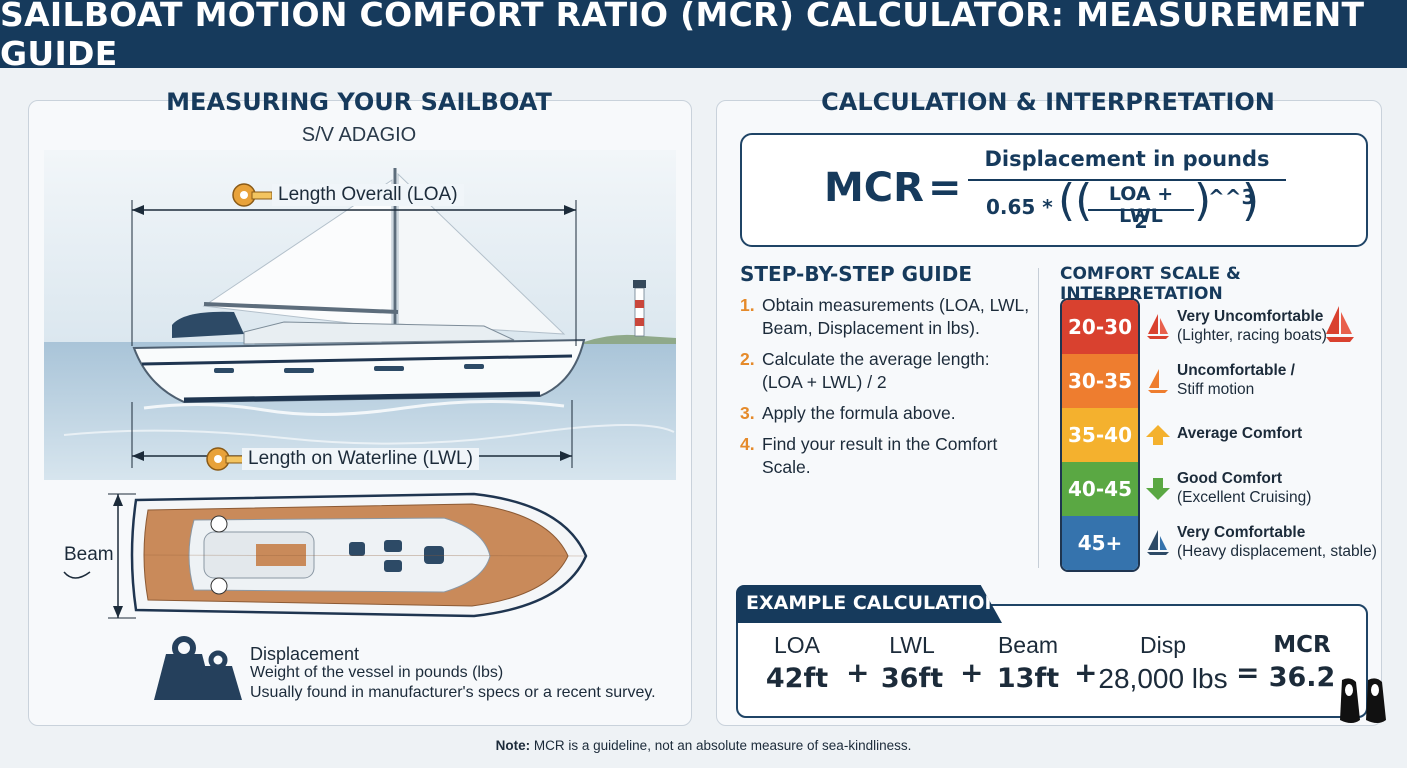  I want to click on inner-fraction-bar, so click(1141, 210).